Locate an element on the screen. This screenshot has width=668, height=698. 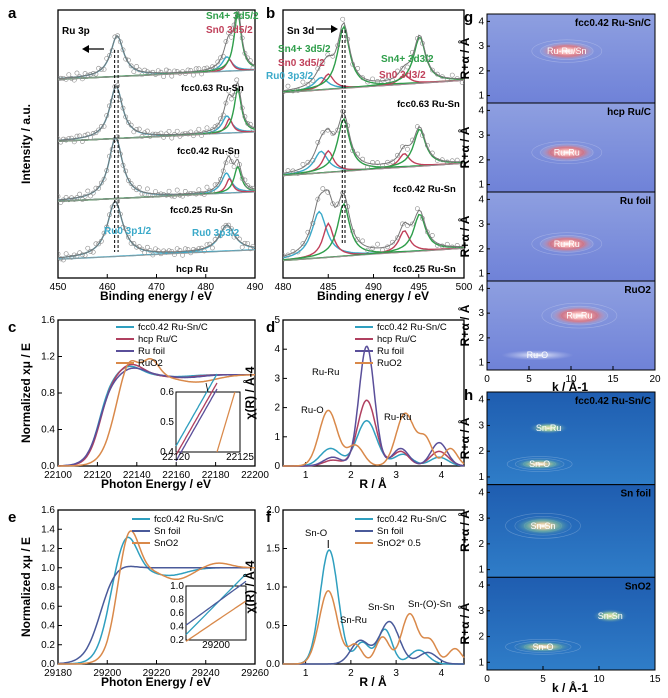
a-arrow-head is located at coordinates (85, 49).